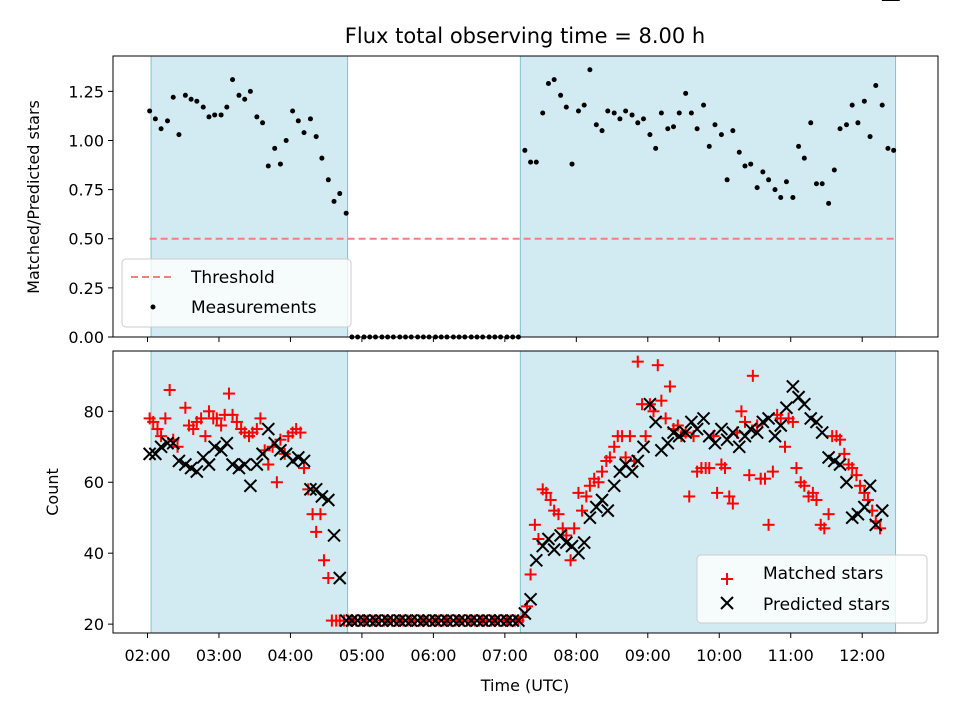  What do you see at coordinates (727, 579) in the screenshot?
I see `legend-matched-swatch` at bounding box center [727, 579].